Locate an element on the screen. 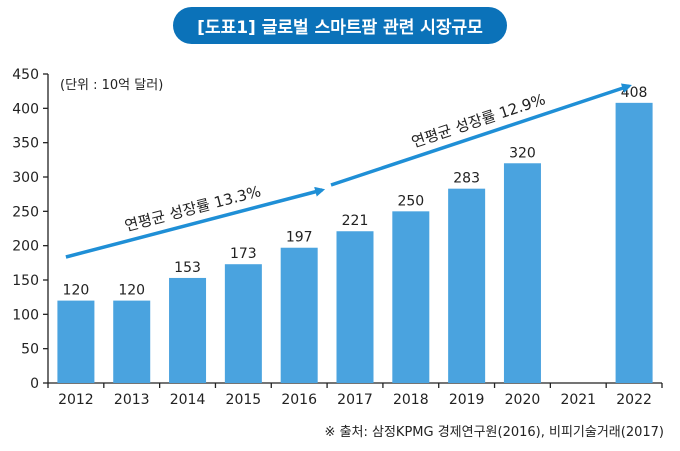 This screenshot has height=451, width=680. y-tick-label: 100 is located at coordinates (25, 315).